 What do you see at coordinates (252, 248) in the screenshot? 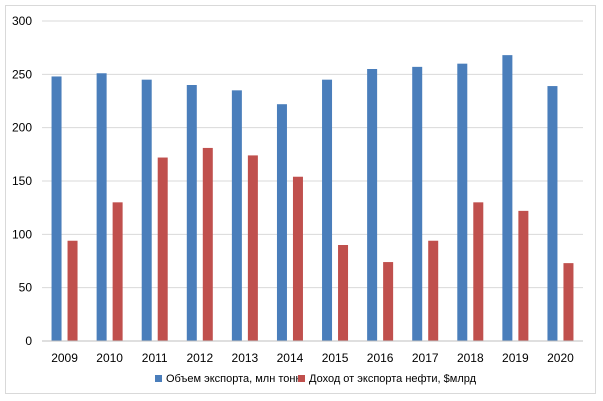
I see `bar-export-revenue-2013` at bounding box center [252, 248].